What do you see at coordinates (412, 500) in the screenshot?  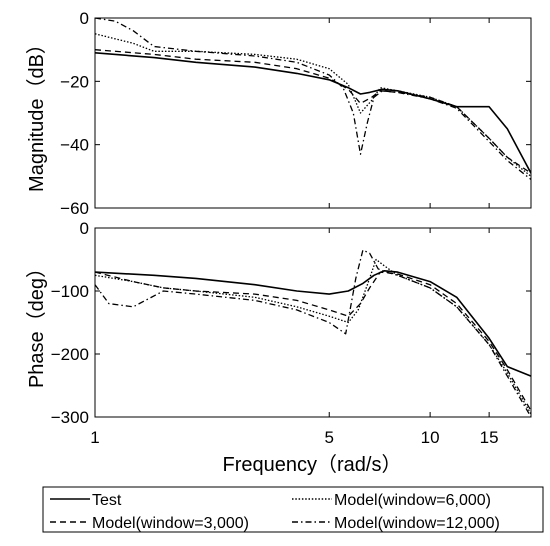 I see `legend-label-model-6000: Model(window=6,000)` at bounding box center [412, 500].